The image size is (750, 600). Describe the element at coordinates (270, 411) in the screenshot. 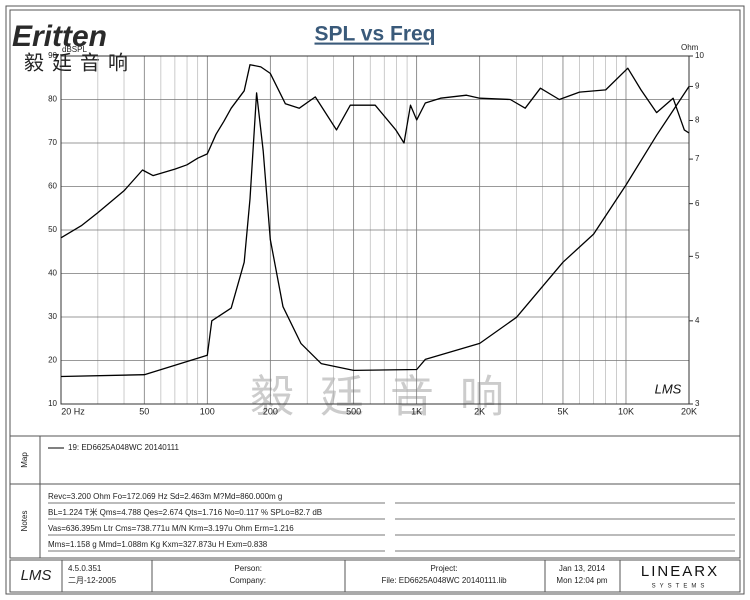

I see `x-tick-label: 200` at that location.